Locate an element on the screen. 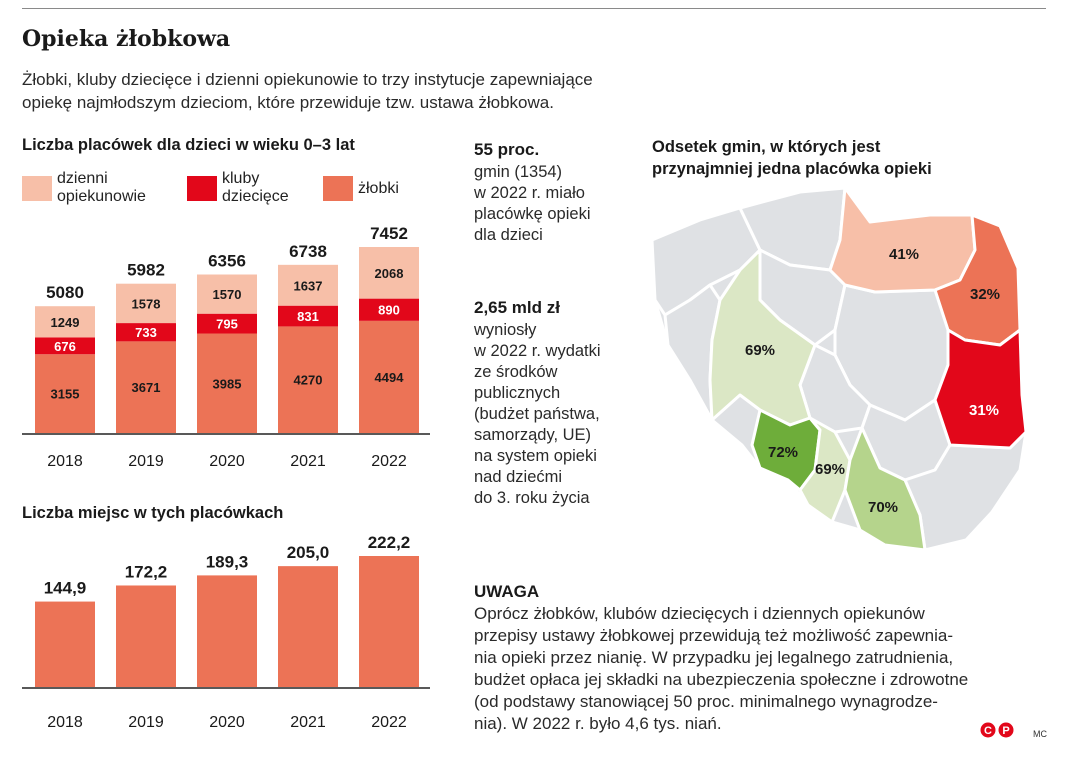 Image resolution: width=1074 pixels, height=760 pixels. total-label-2019: 5982 is located at coordinates (146, 270).